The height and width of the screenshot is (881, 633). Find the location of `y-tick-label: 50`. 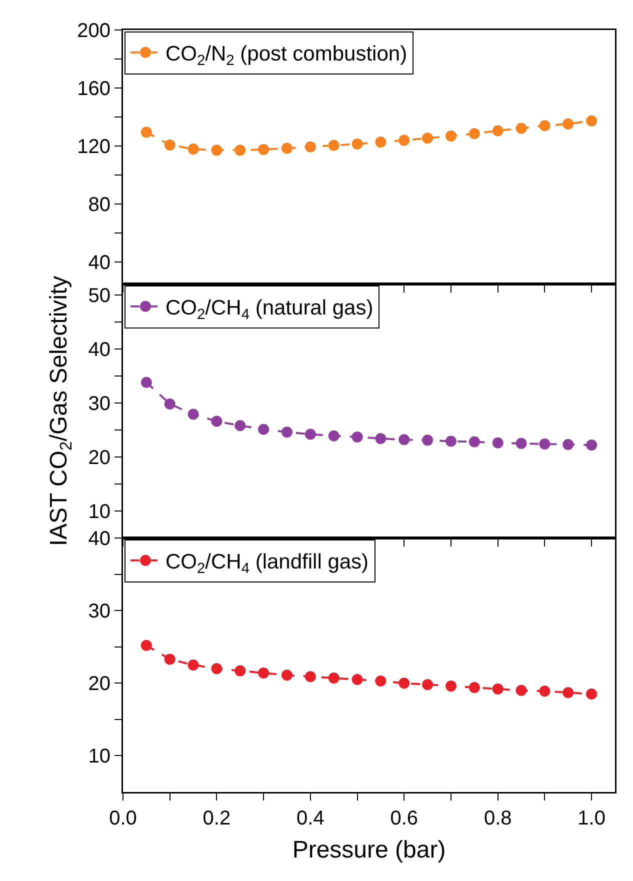

y-tick-label: 50 is located at coordinates (99, 295).